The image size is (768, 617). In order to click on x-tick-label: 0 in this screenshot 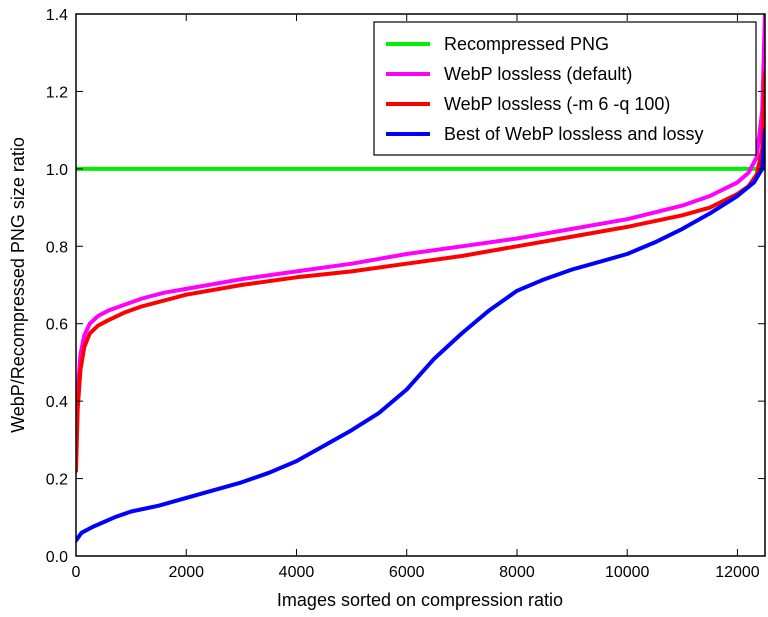, I will do `click(76, 572)`.